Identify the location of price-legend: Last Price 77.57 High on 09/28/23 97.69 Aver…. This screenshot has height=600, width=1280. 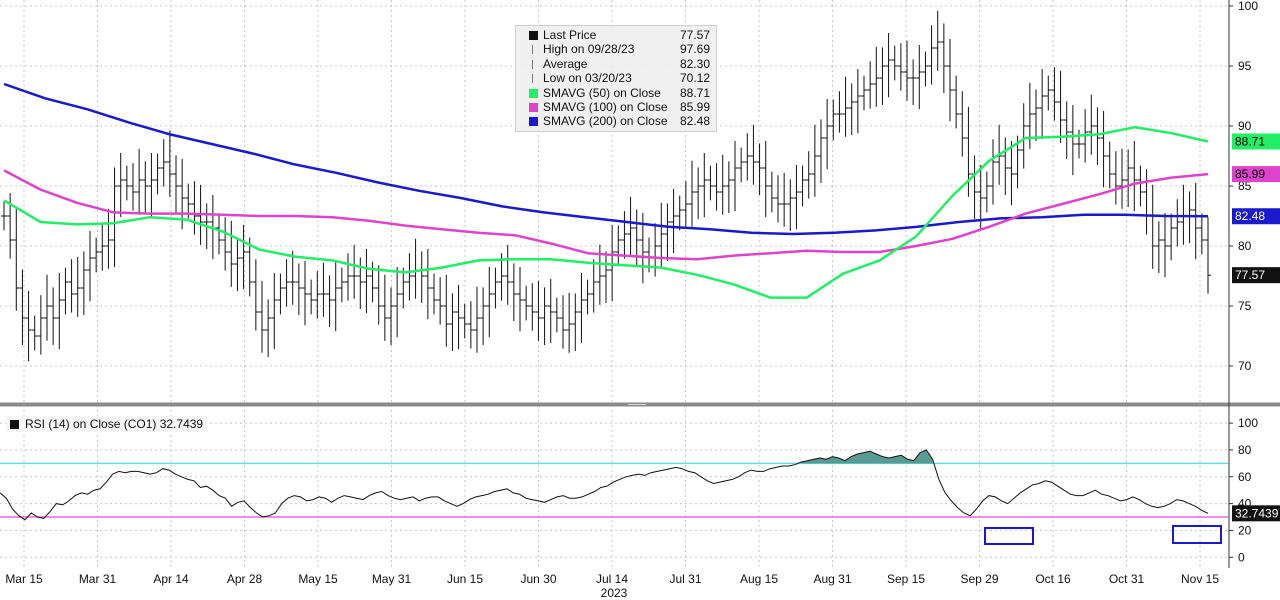
(616, 78).